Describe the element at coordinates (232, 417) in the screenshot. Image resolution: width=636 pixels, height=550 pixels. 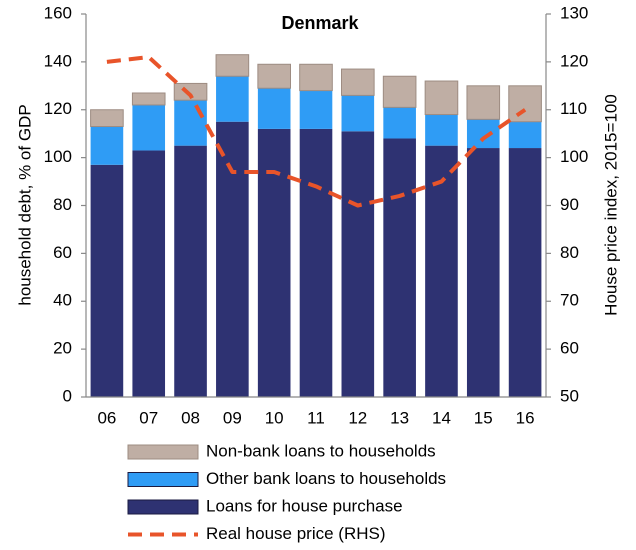
I see `x-tick-label: 09` at that location.